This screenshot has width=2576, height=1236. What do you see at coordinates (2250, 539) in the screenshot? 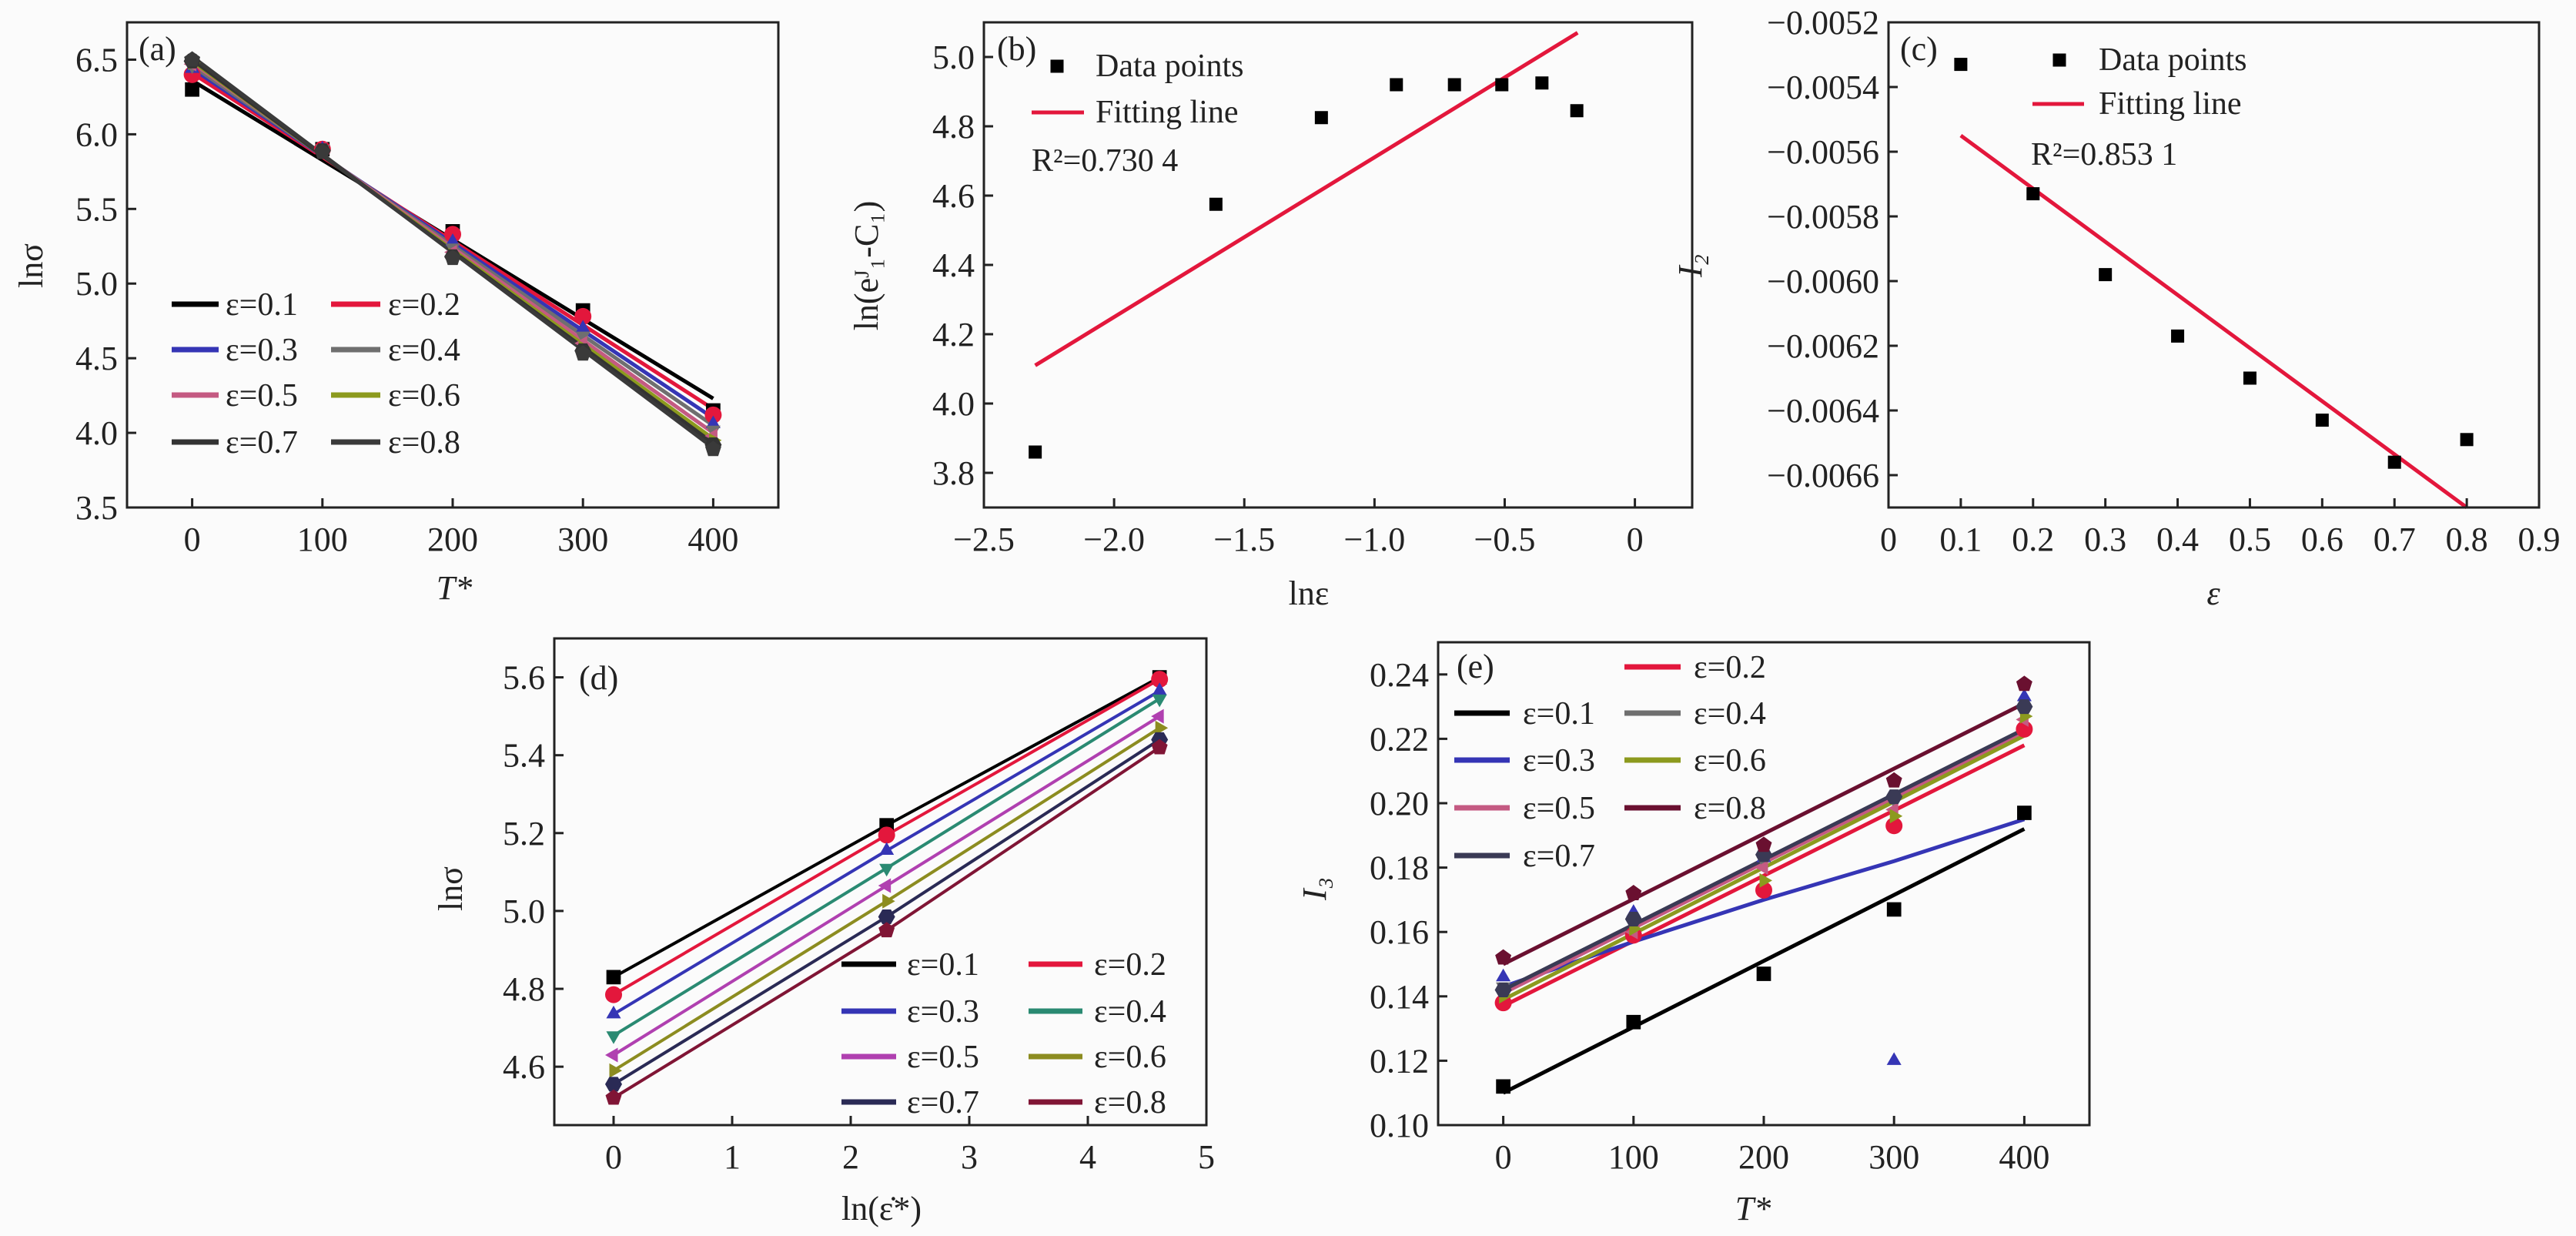
I see `x-tick-label: 0.5` at bounding box center [2250, 539].